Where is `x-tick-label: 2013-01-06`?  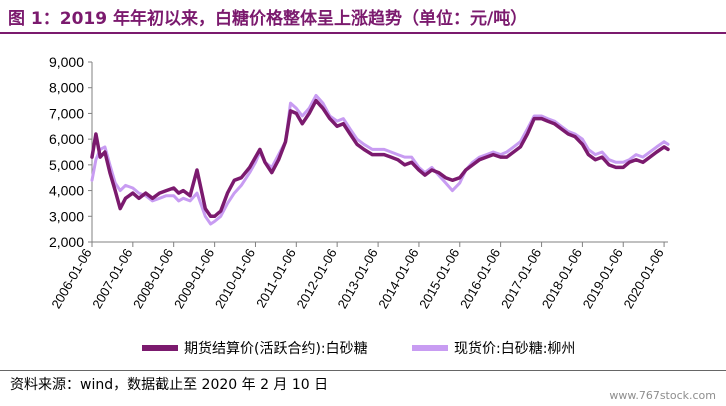
x-tick-label: 2013-01-06 is located at coordinates (357, 278).